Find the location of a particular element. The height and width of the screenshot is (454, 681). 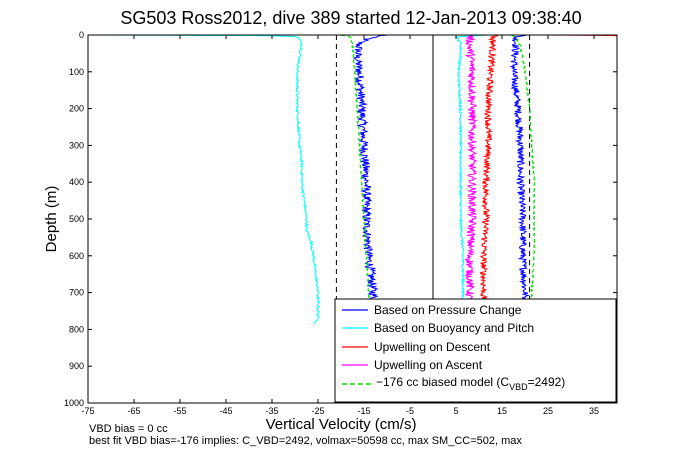

y-axis-ticks: 0 100 200 300 400 500 600 700 800 900 1000 is located at coordinates (74, 219).